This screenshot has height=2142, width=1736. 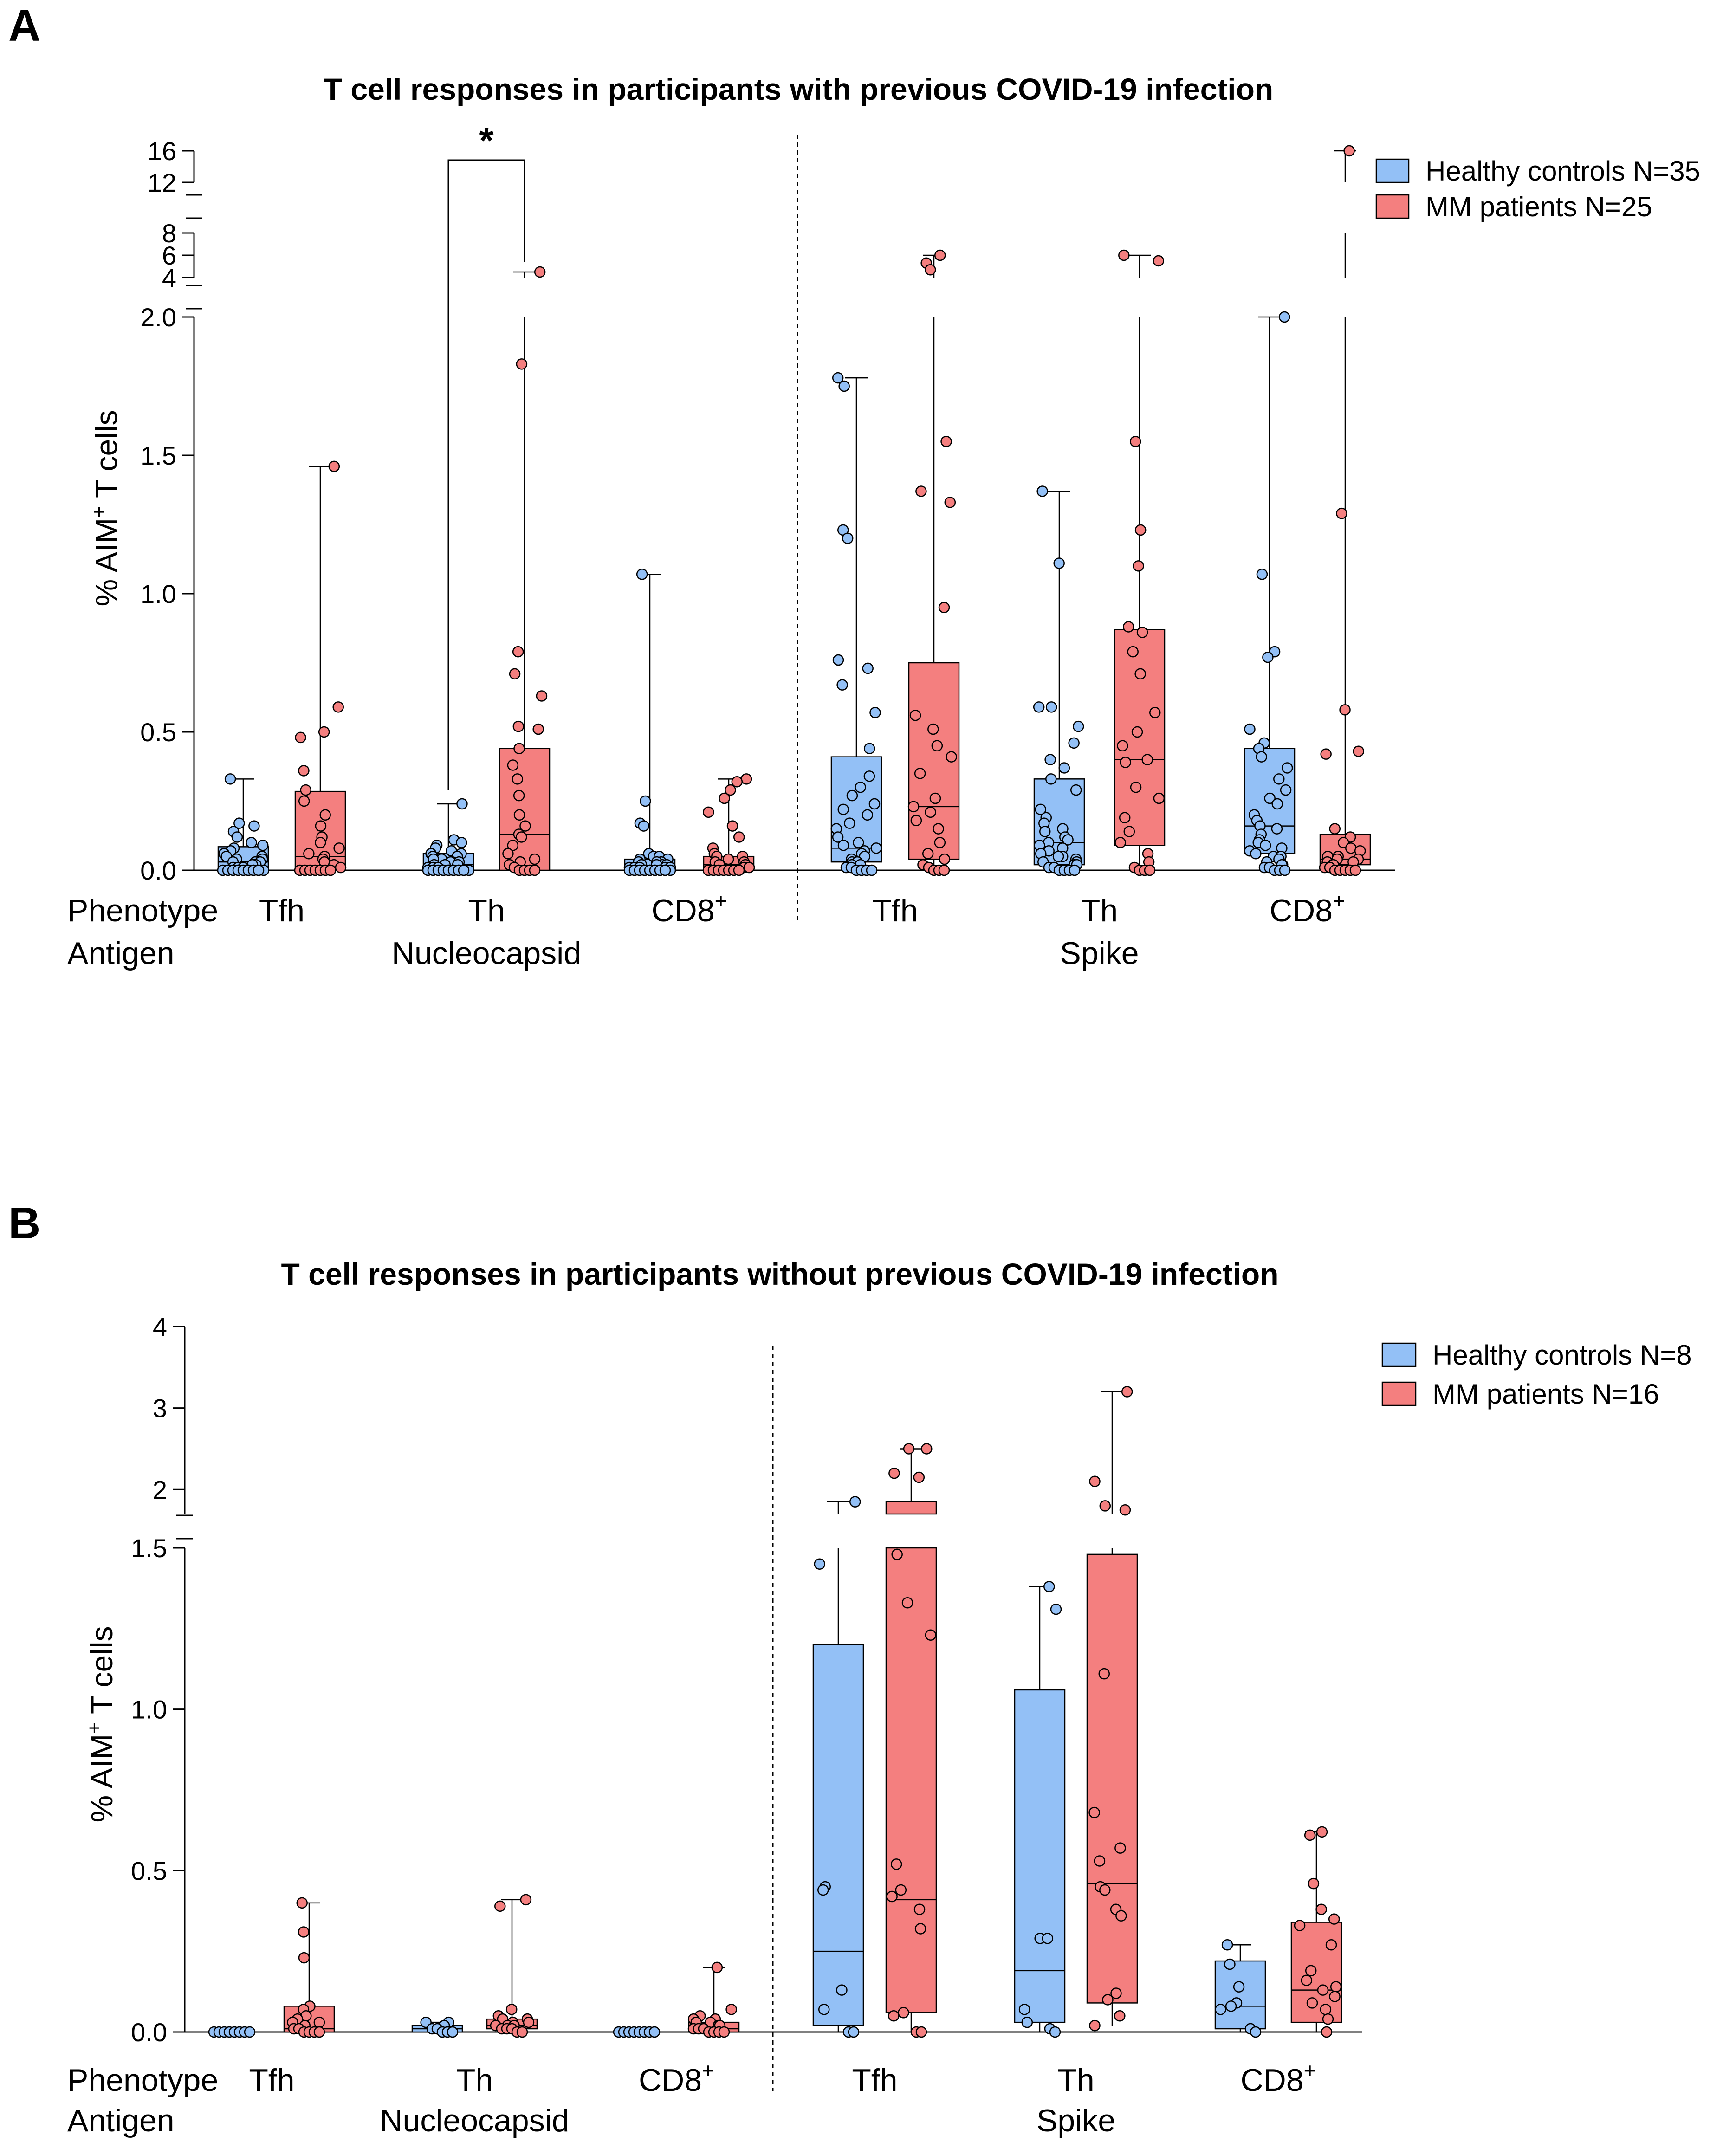 I want to click on panel-a-legend-swatch-healthy, so click(x=1392, y=170).